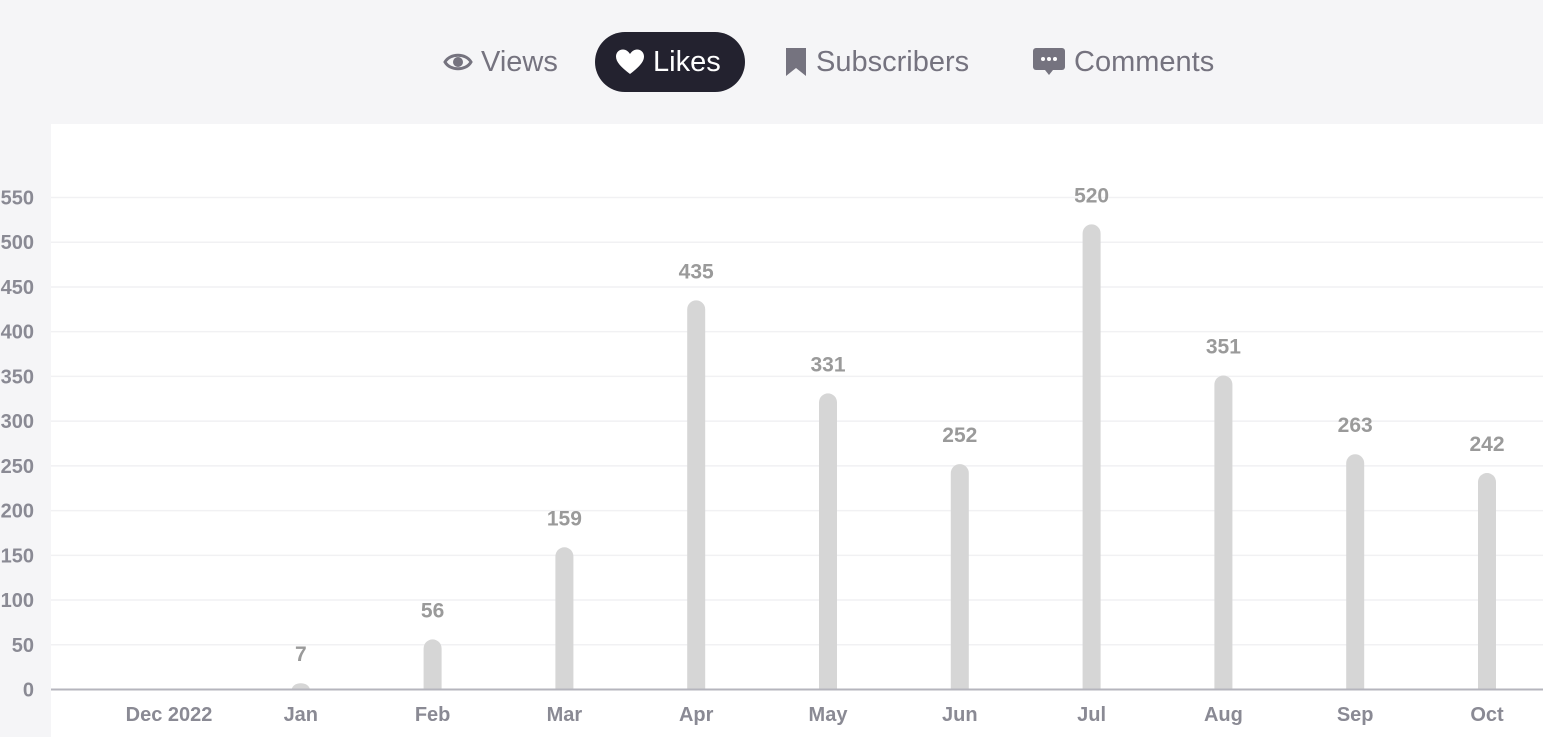 This screenshot has width=1543, height=737. I want to click on data-label: 7, so click(301, 654).